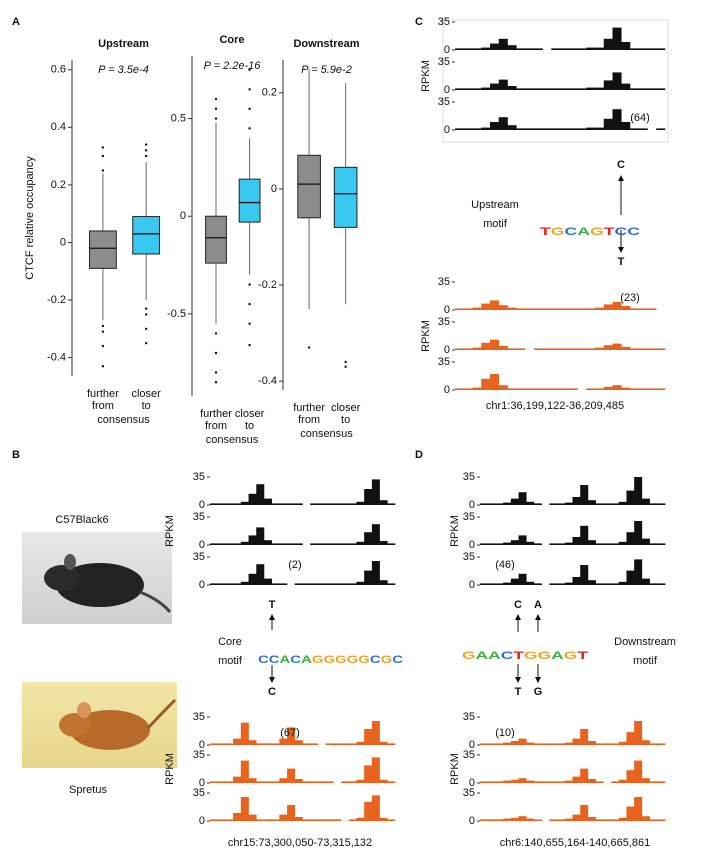 Image resolution: width=708 pixels, height=852 pixels. What do you see at coordinates (326, 434) in the screenshot?
I see `x-axis-label: consensus` at bounding box center [326, 434].